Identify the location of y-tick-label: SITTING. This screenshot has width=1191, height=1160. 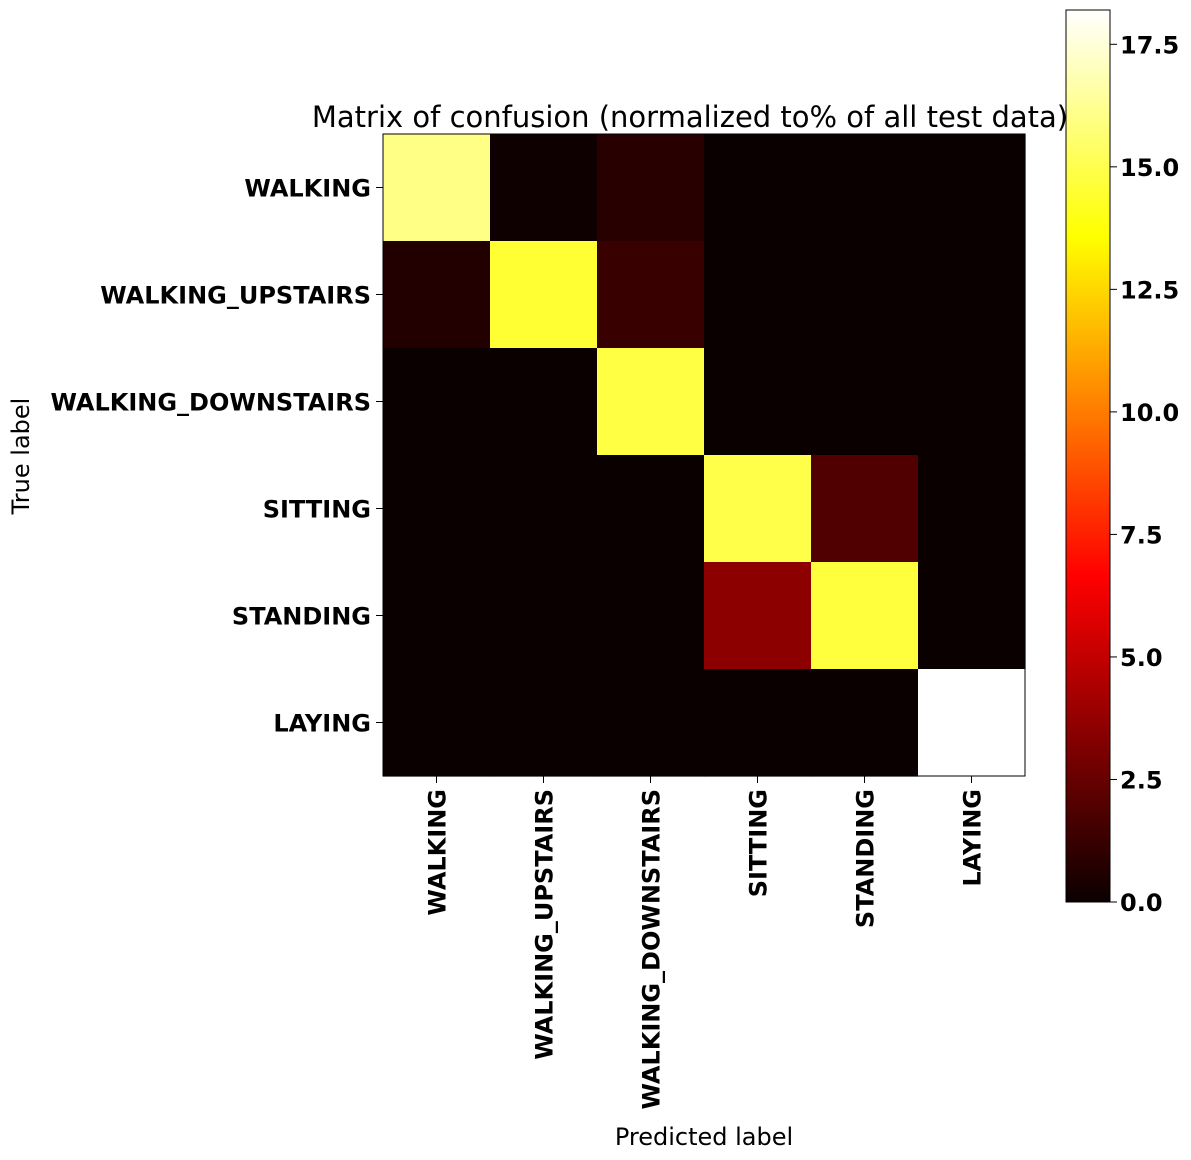
(317, 510).